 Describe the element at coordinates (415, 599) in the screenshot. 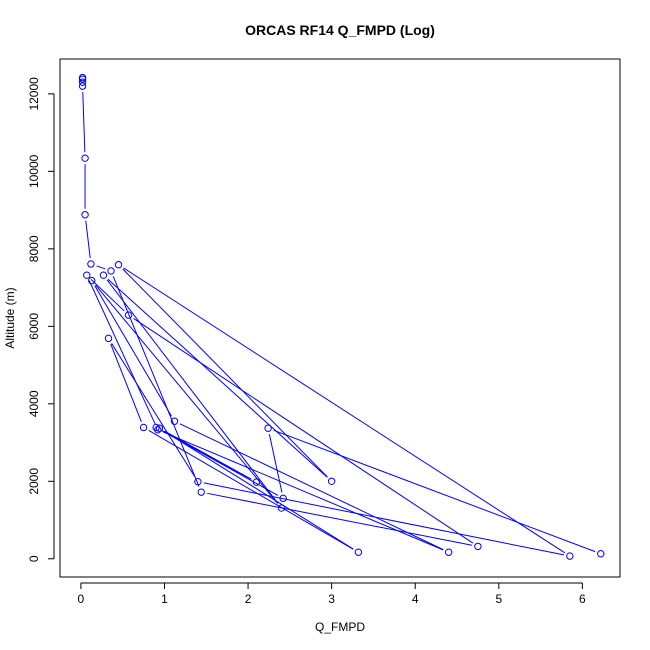

I see `x-tick-label: 4` at that location.